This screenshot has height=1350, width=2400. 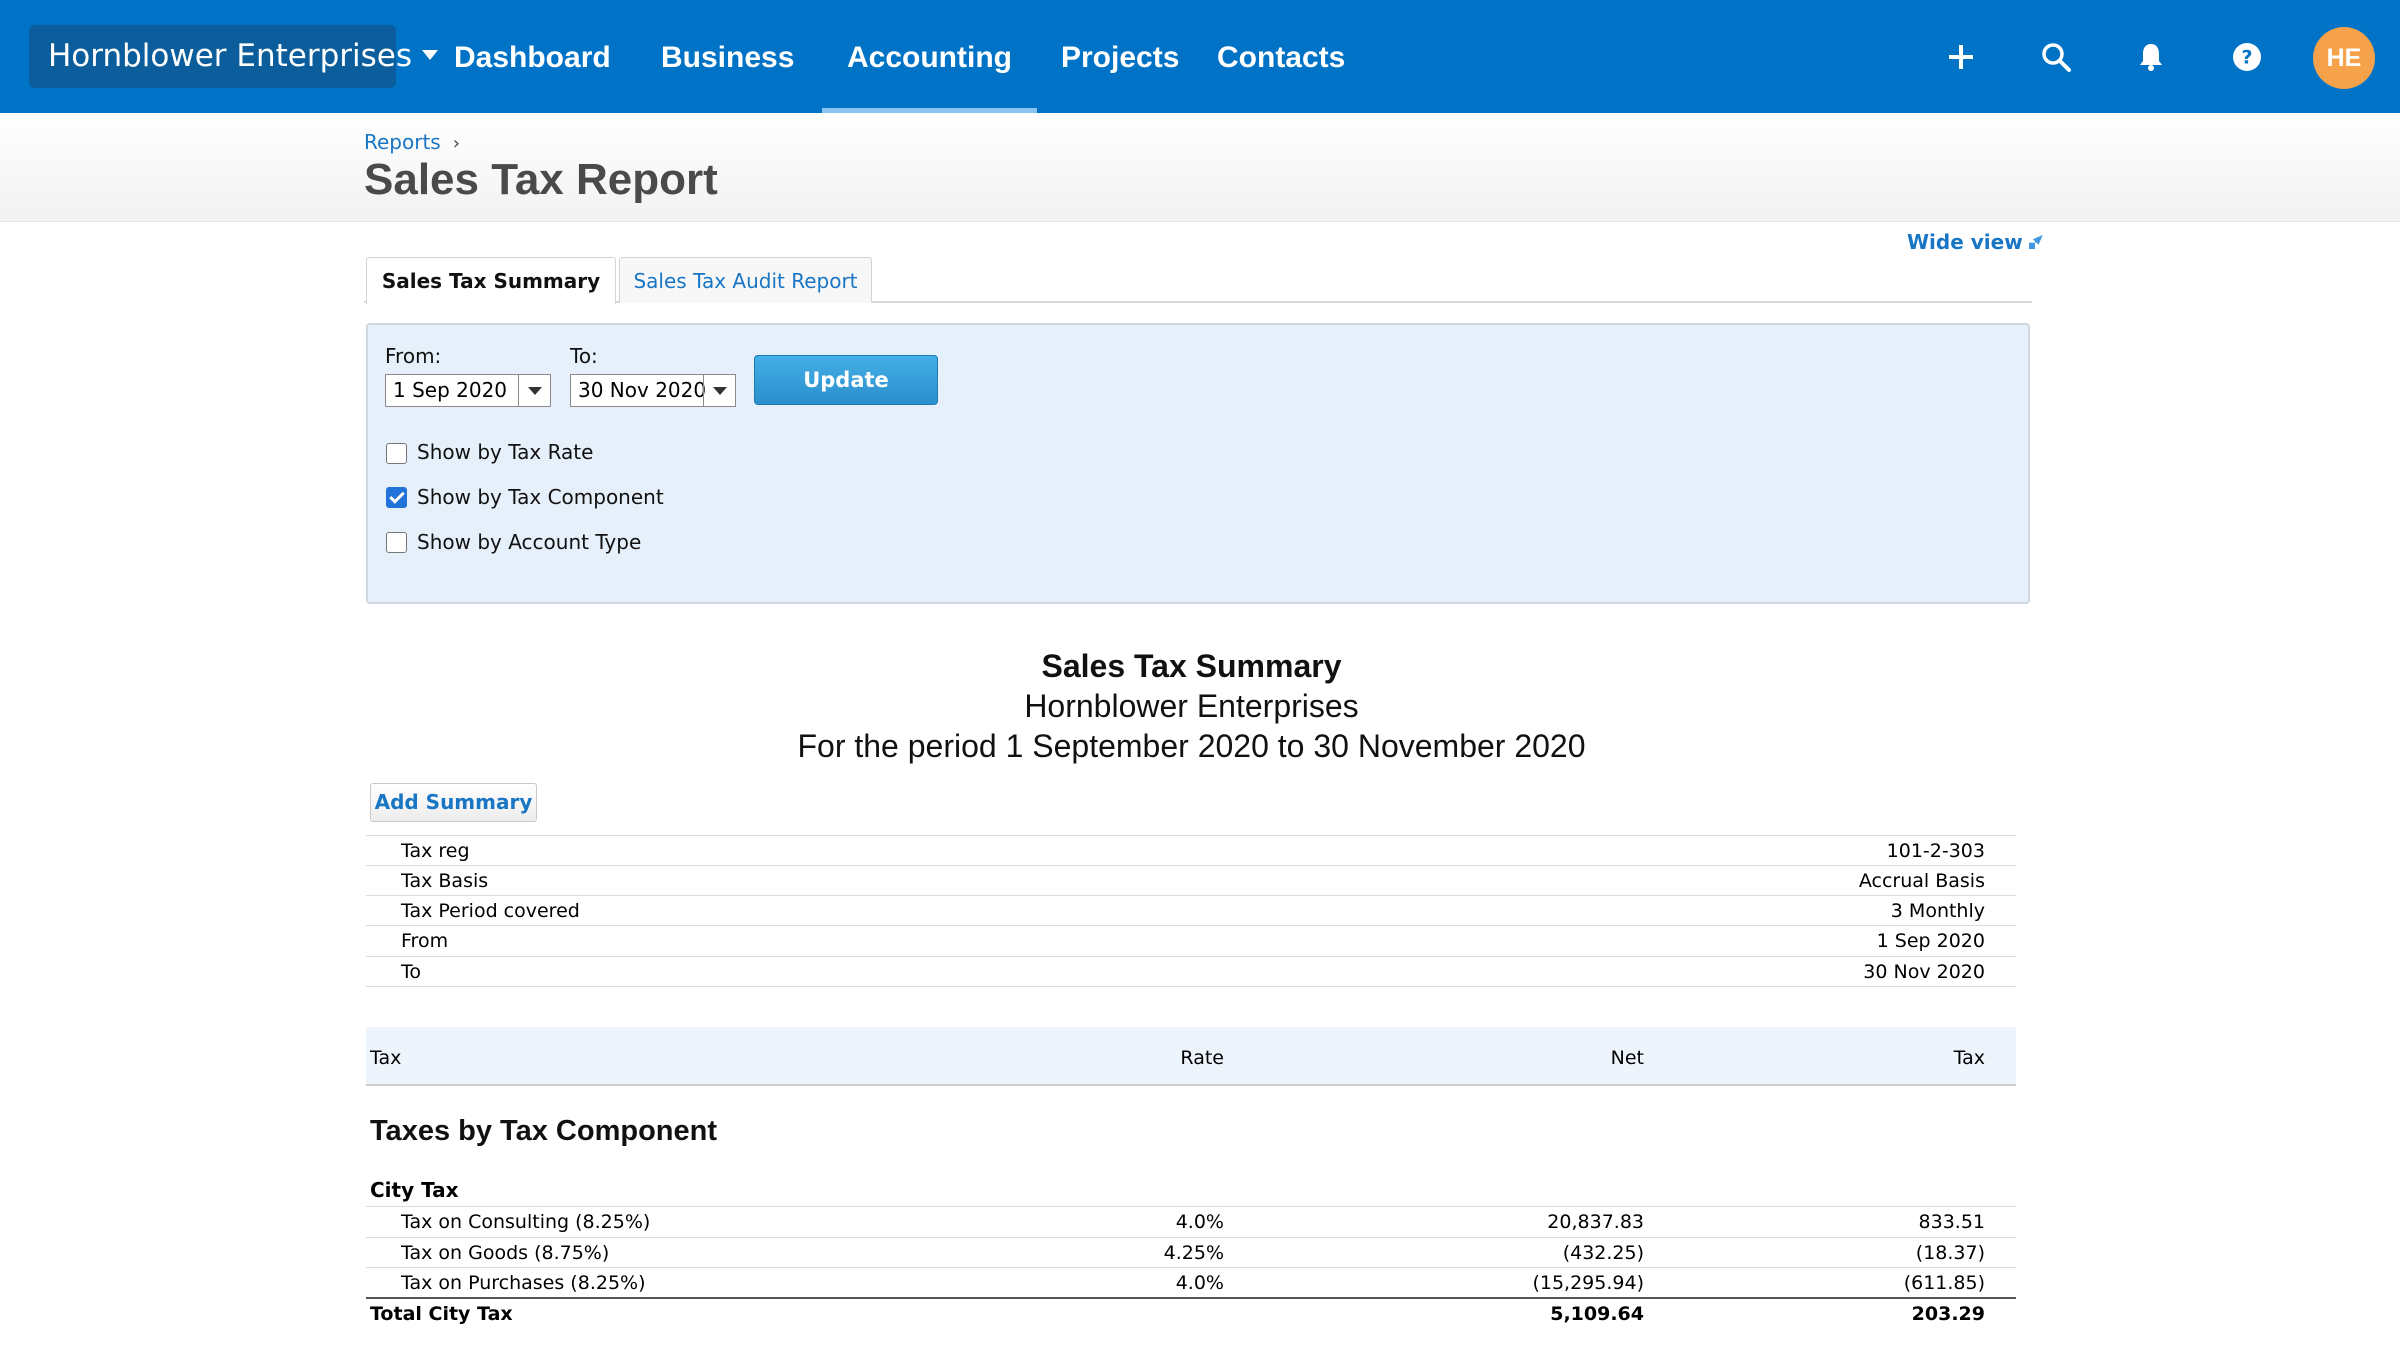 What do you see at coordinates (1191, 1312) in the screenshot?
I see `total-row: Total City Tax 5,109.64 203.29` at bounding box center [1191, 1312].